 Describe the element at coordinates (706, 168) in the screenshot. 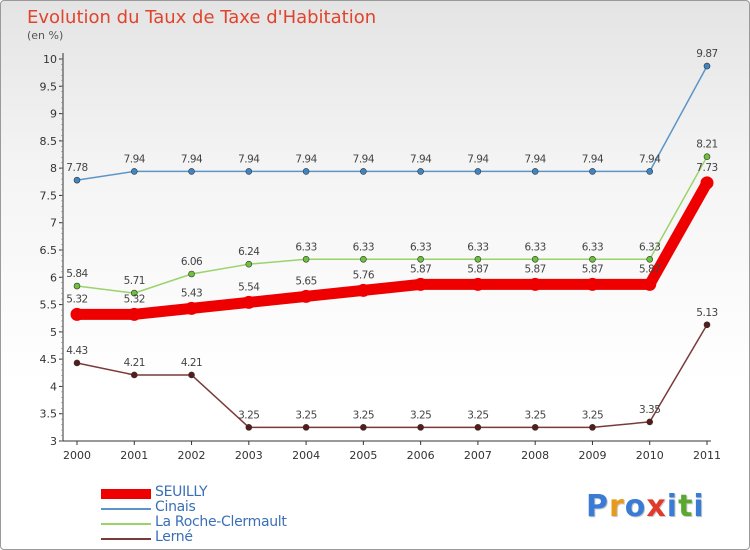

I see `data-label: 7.73` at that location.